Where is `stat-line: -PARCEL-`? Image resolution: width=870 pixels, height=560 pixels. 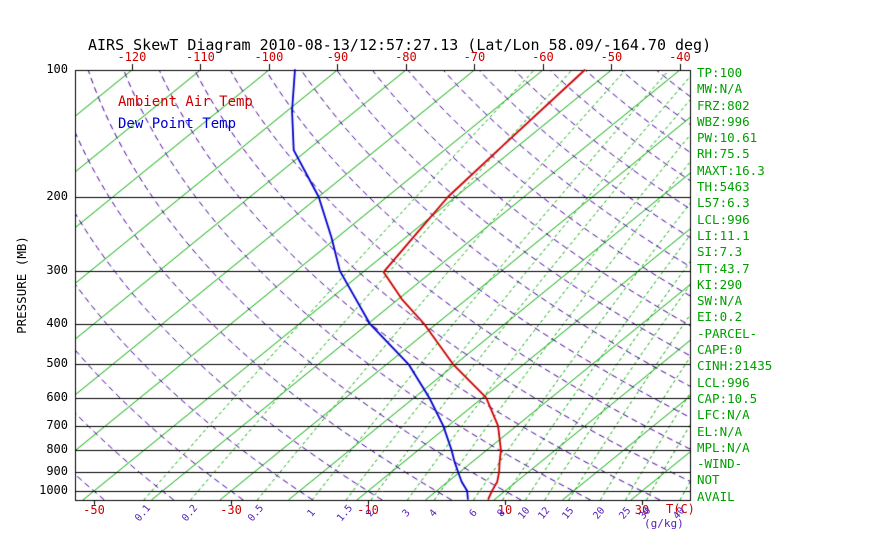 stat-line: -PARCEL- is located at coordinates (727, 333).